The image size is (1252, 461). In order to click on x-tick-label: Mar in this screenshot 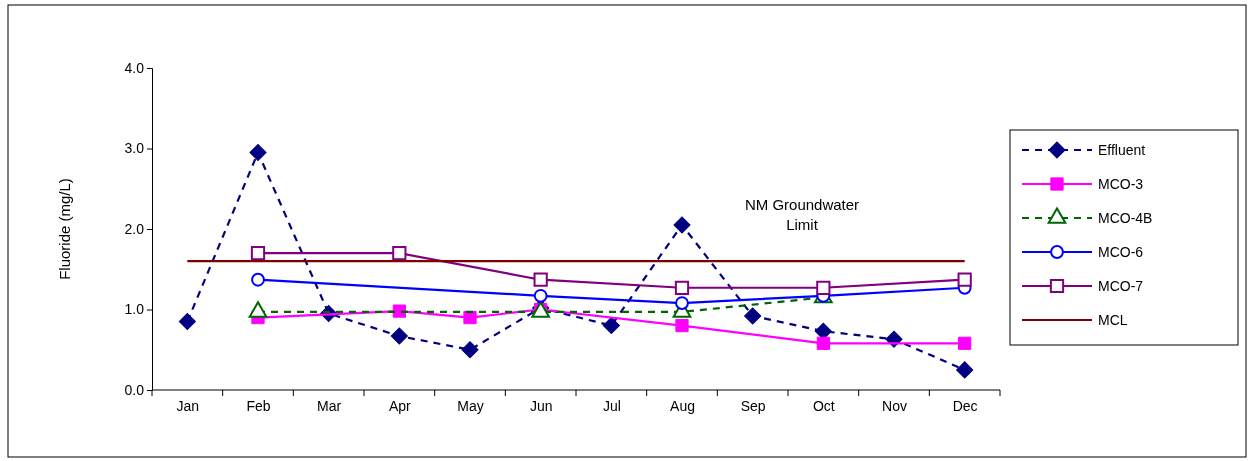, I will do `click(329, 406)`.